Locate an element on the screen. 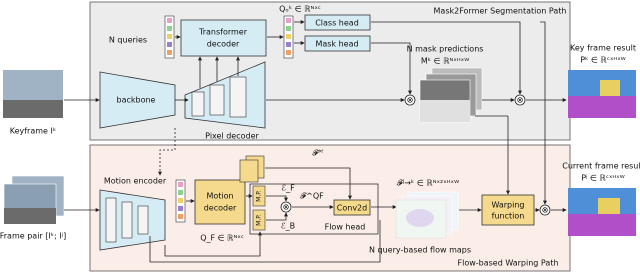 Image resolution: width=640 pixels, height=274 pixels. output-tokens is located at coordinates (288, 37).